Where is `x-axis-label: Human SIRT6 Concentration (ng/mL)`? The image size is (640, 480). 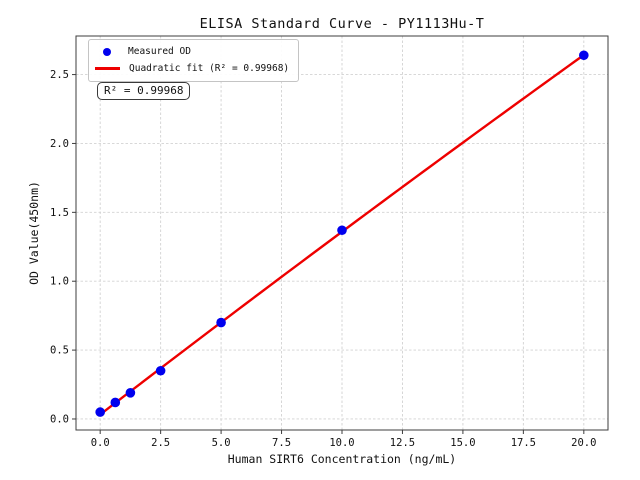 x-axis-label: Human SIRT6 Concentration (ng/mL) is located at coordinates (342, 459).